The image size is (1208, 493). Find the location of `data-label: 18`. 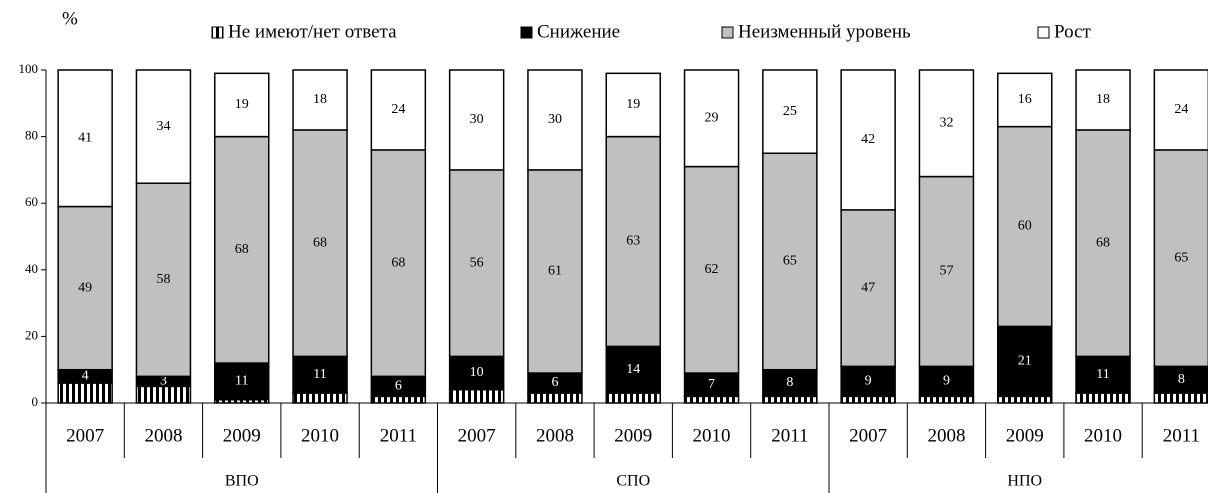

data-label: 18 is located at coordinates (1103, 99).